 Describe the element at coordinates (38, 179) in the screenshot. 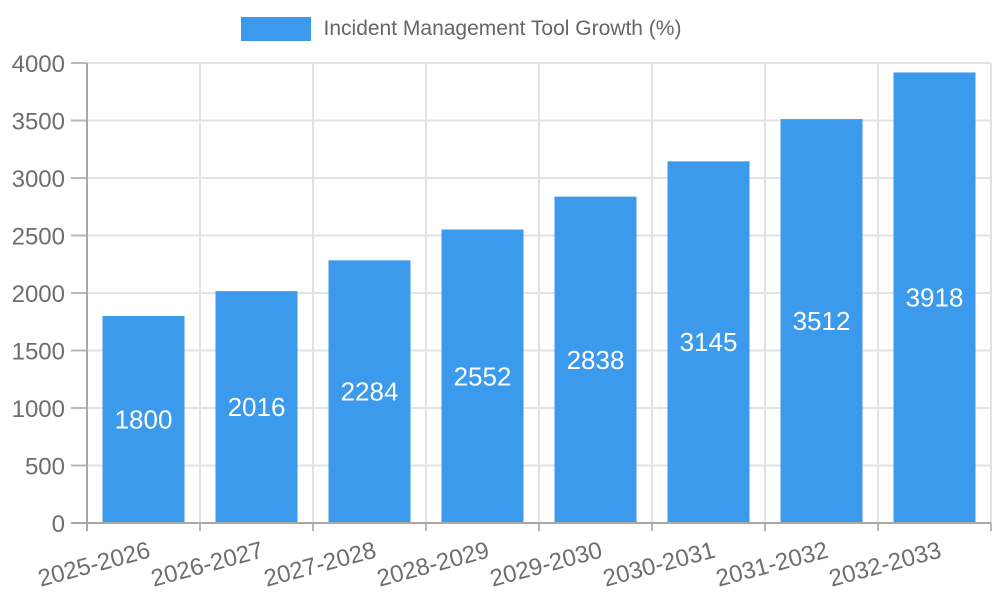

I see `y-tick-label: 3000` at that location.